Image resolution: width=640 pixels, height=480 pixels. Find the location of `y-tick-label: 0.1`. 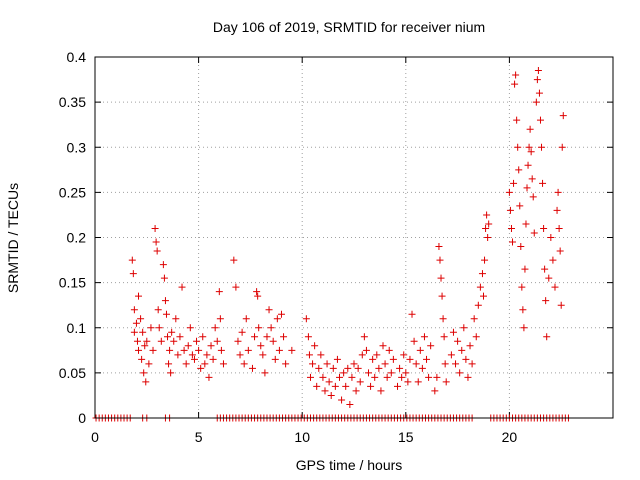

y-tick-label: 0.1 is located at coordinates (77, 328).